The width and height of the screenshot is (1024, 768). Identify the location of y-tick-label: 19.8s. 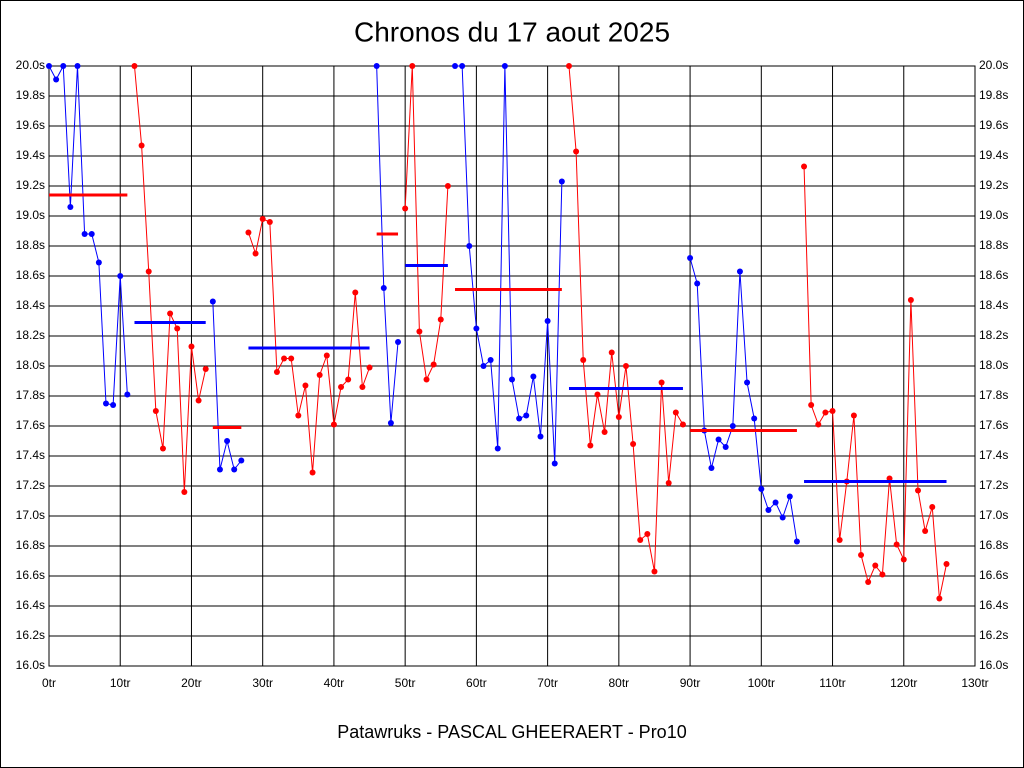
(30, 95).